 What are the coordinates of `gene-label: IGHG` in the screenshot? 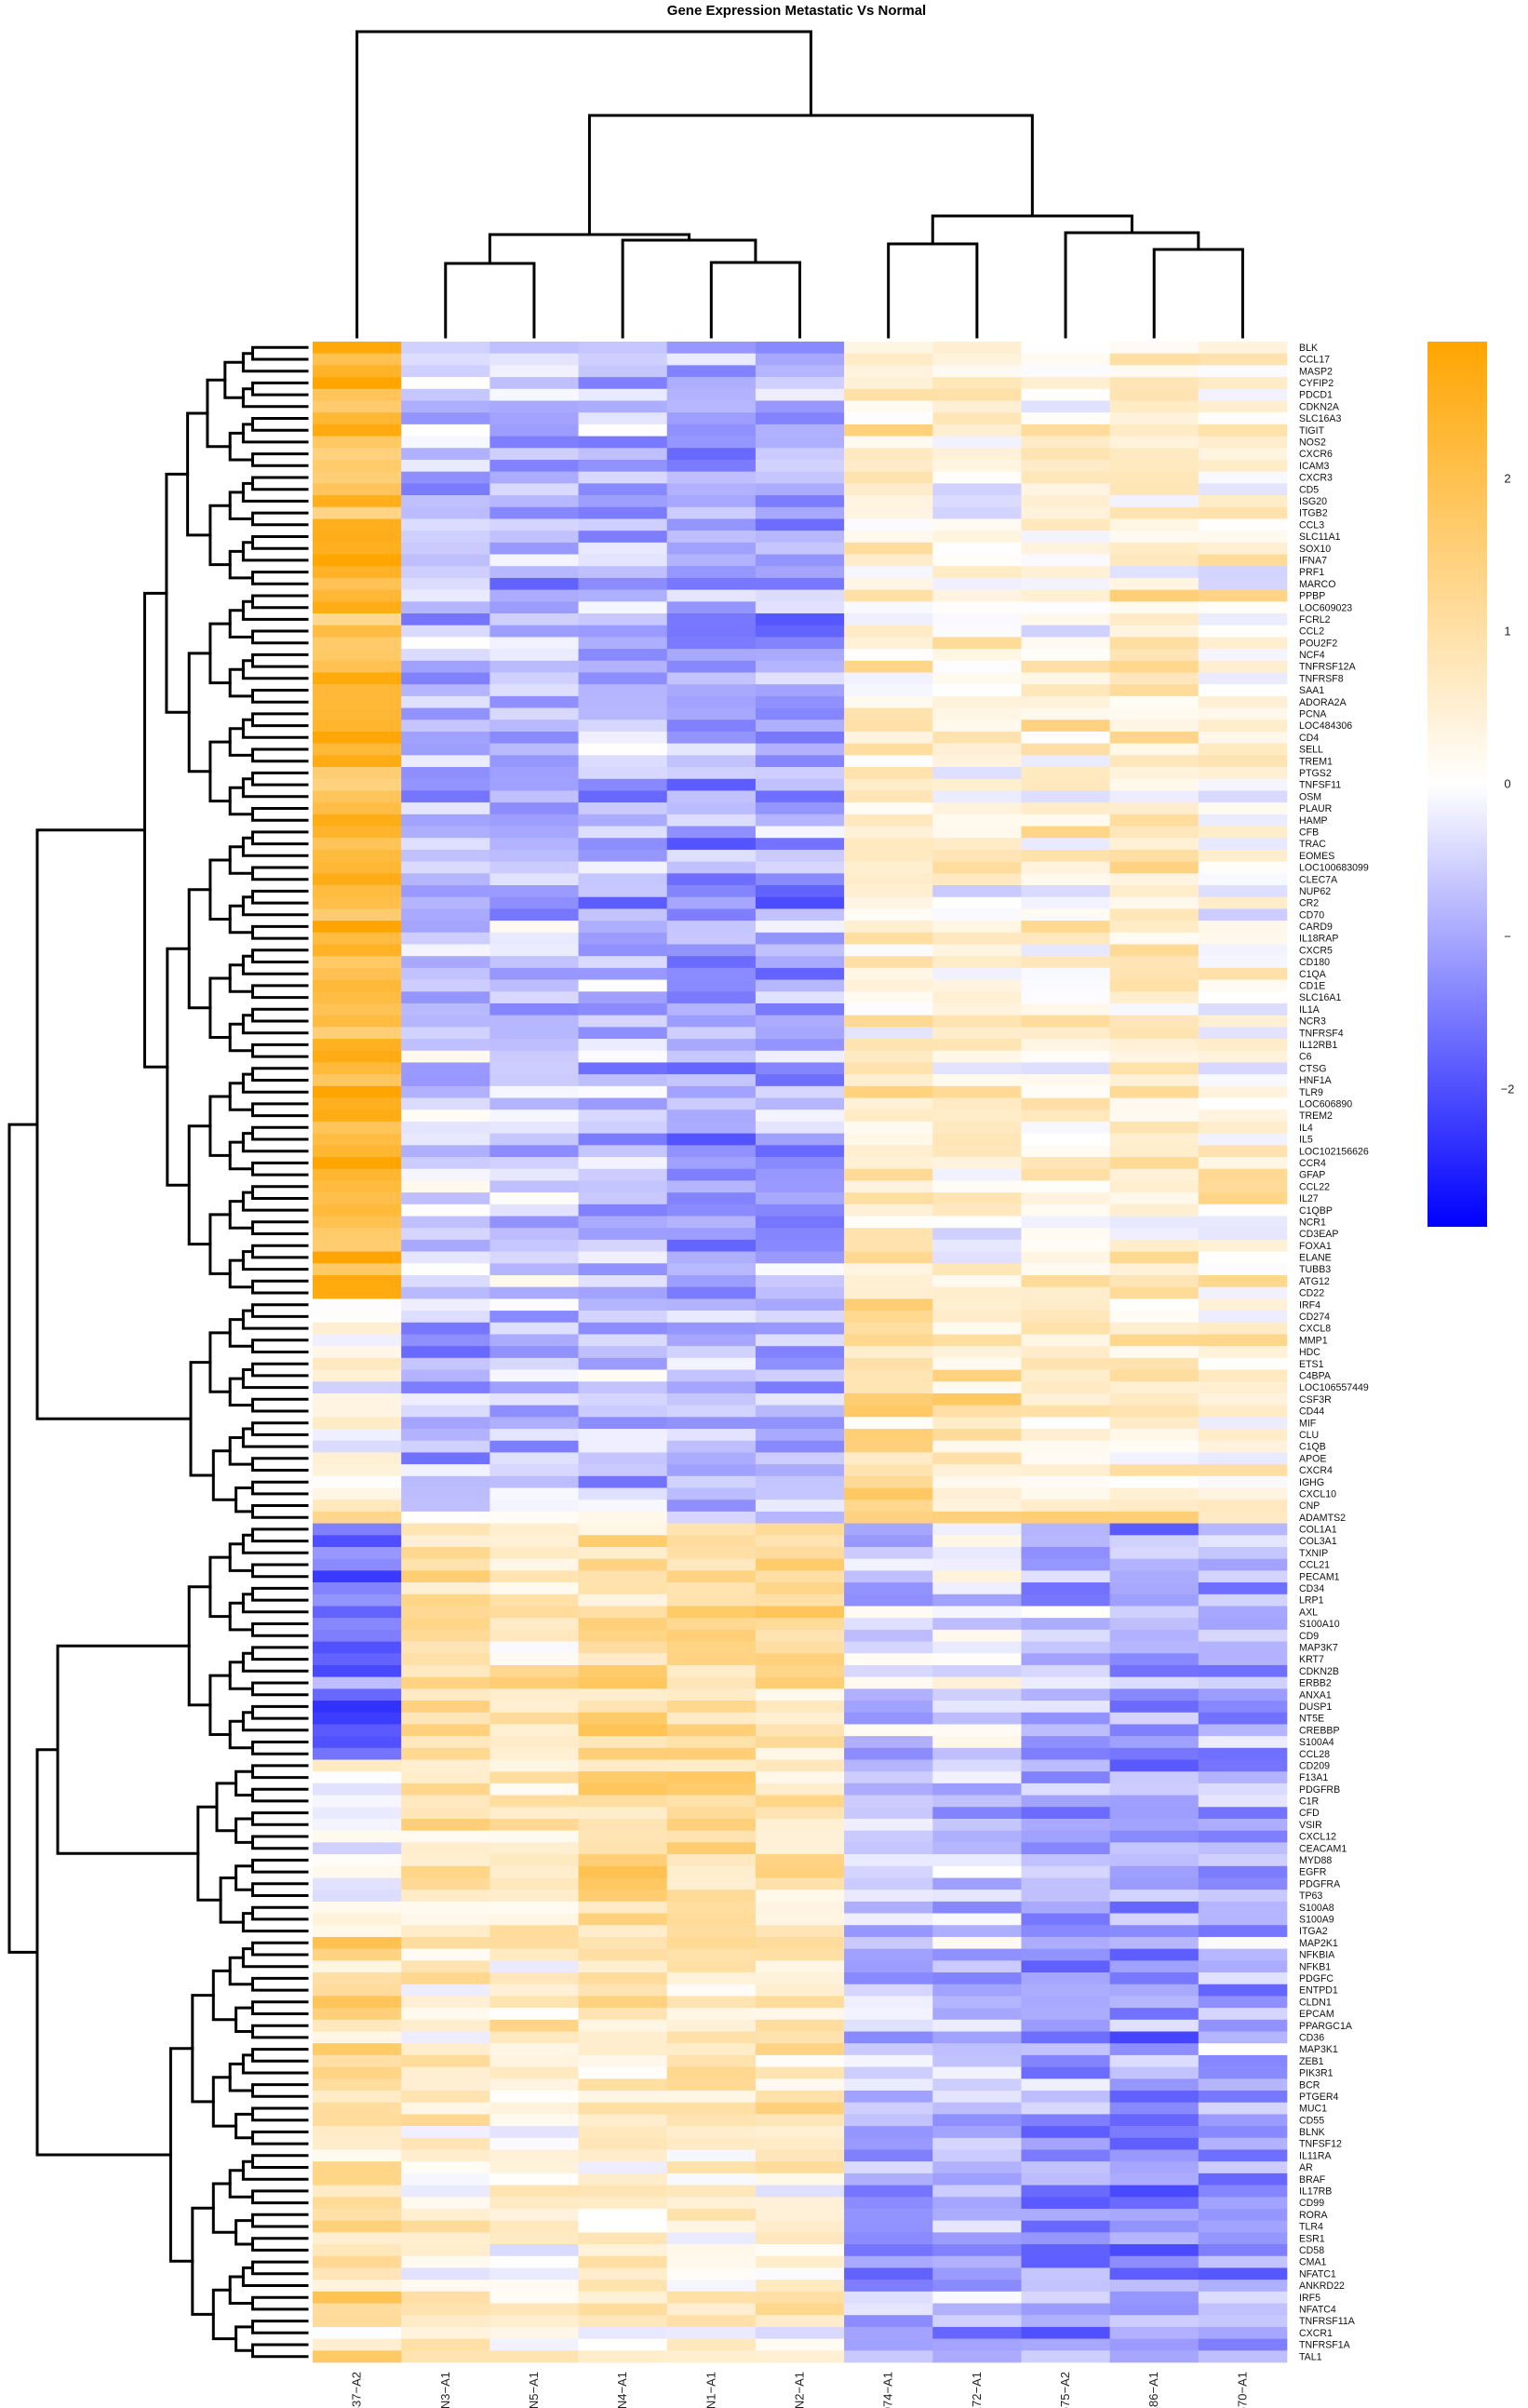 It's located at (1312, 1482).